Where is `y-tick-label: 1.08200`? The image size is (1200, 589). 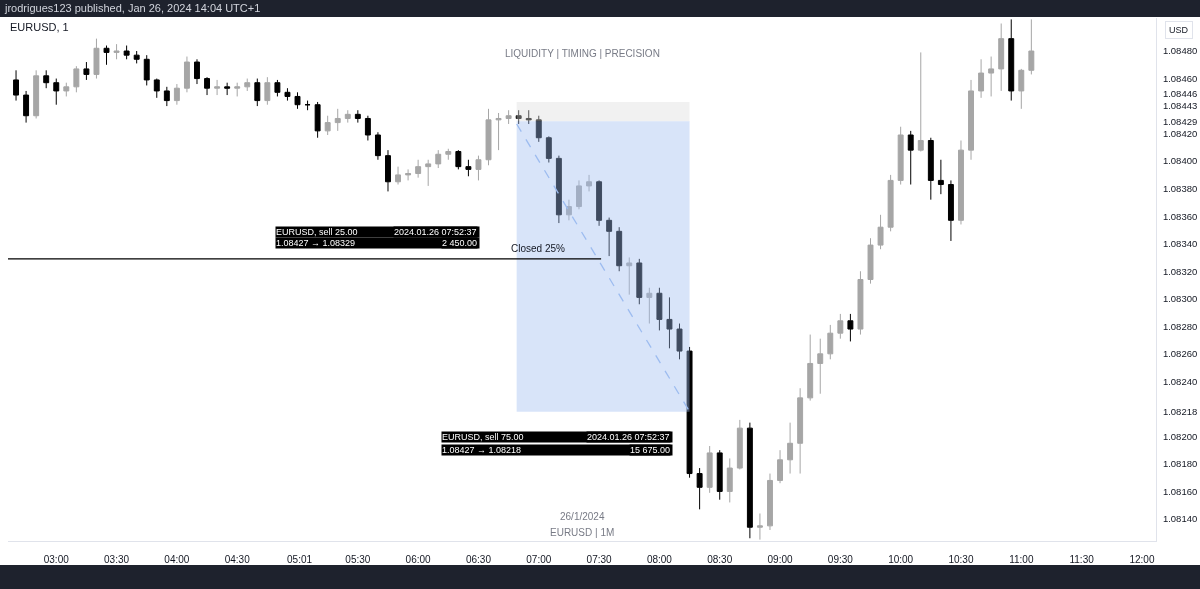
y-tick-label: 1.08200 is located at coordinates (1180, 436).